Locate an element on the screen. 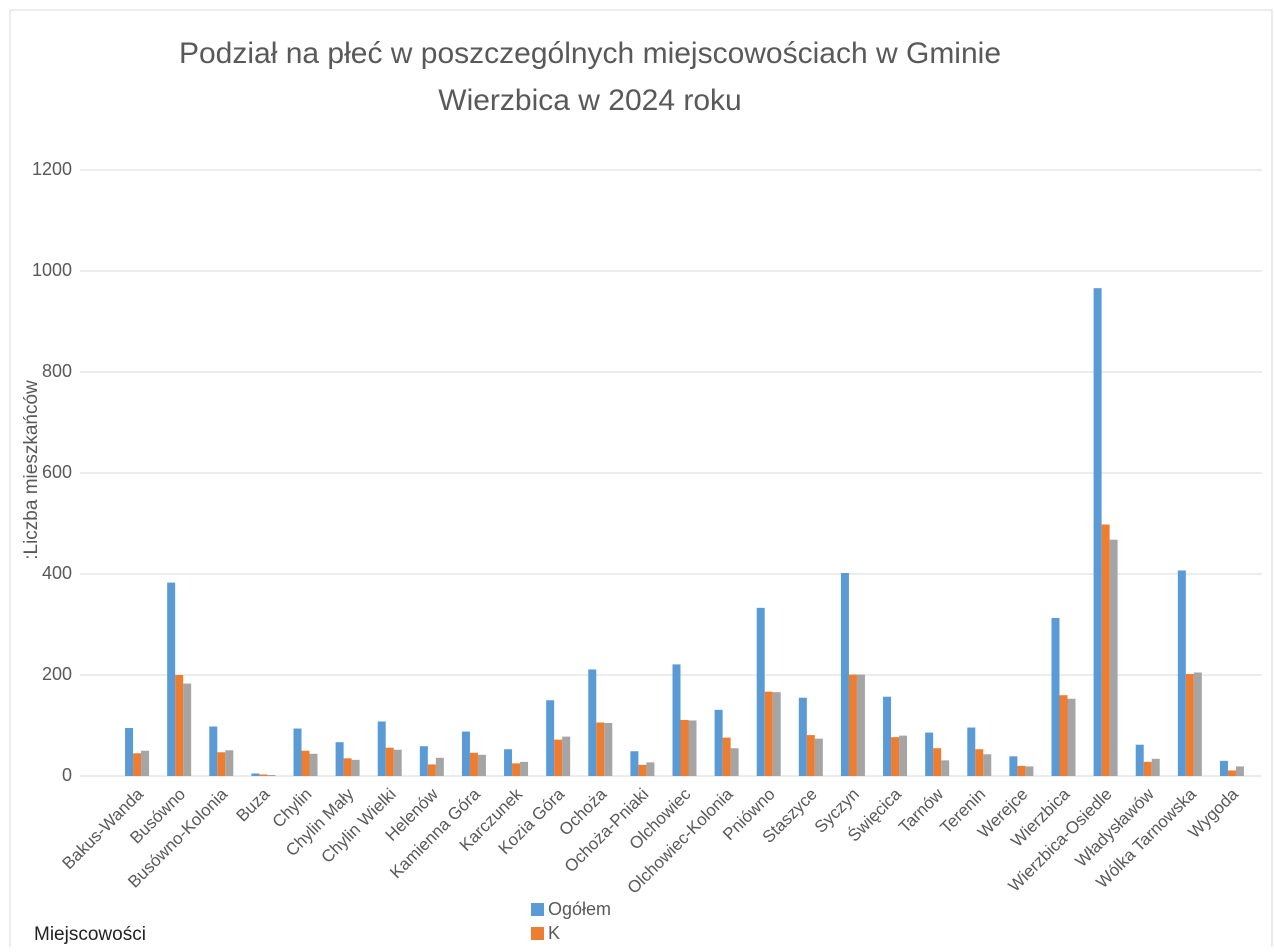 This screenshot has height=952, width=1274. y-tick-label: 600 is located at coordinates (57, 472).